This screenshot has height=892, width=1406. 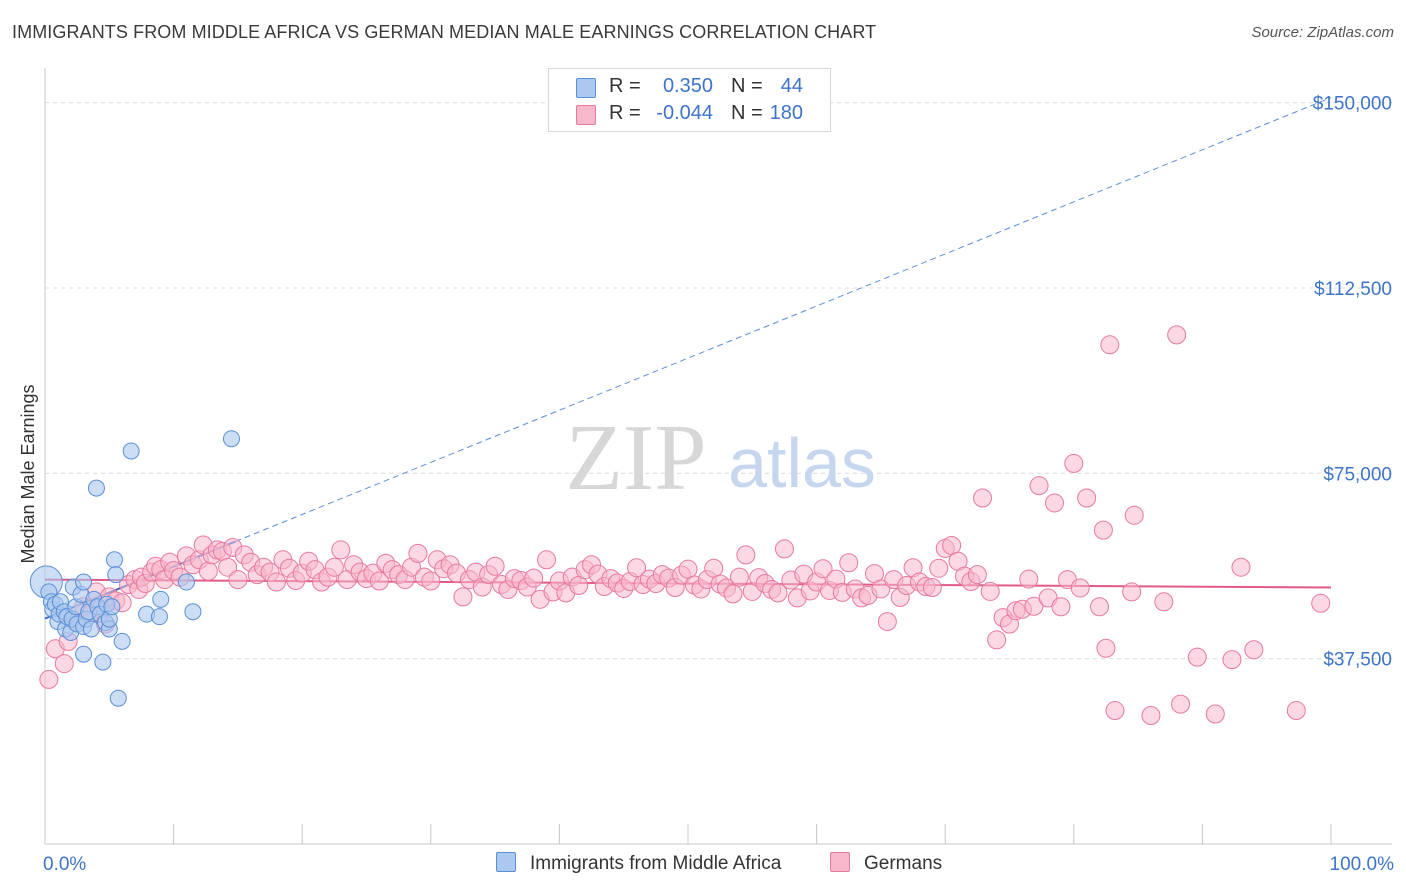 I want to click on watermark-atlas: atlas, so click(x=802, y=463).